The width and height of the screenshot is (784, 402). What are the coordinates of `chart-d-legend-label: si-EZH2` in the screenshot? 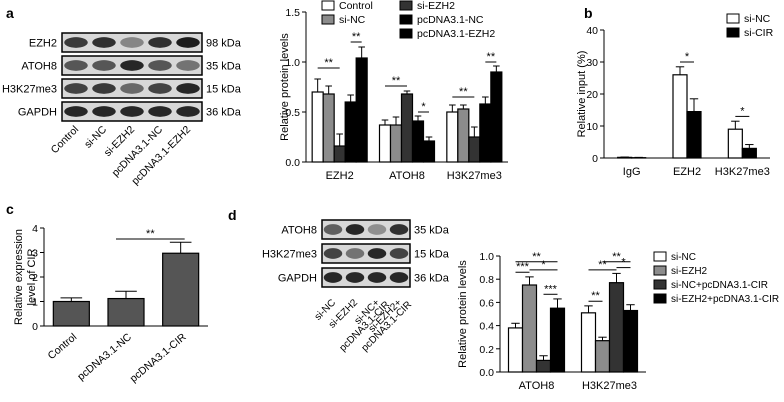 It's located at (689, 271).